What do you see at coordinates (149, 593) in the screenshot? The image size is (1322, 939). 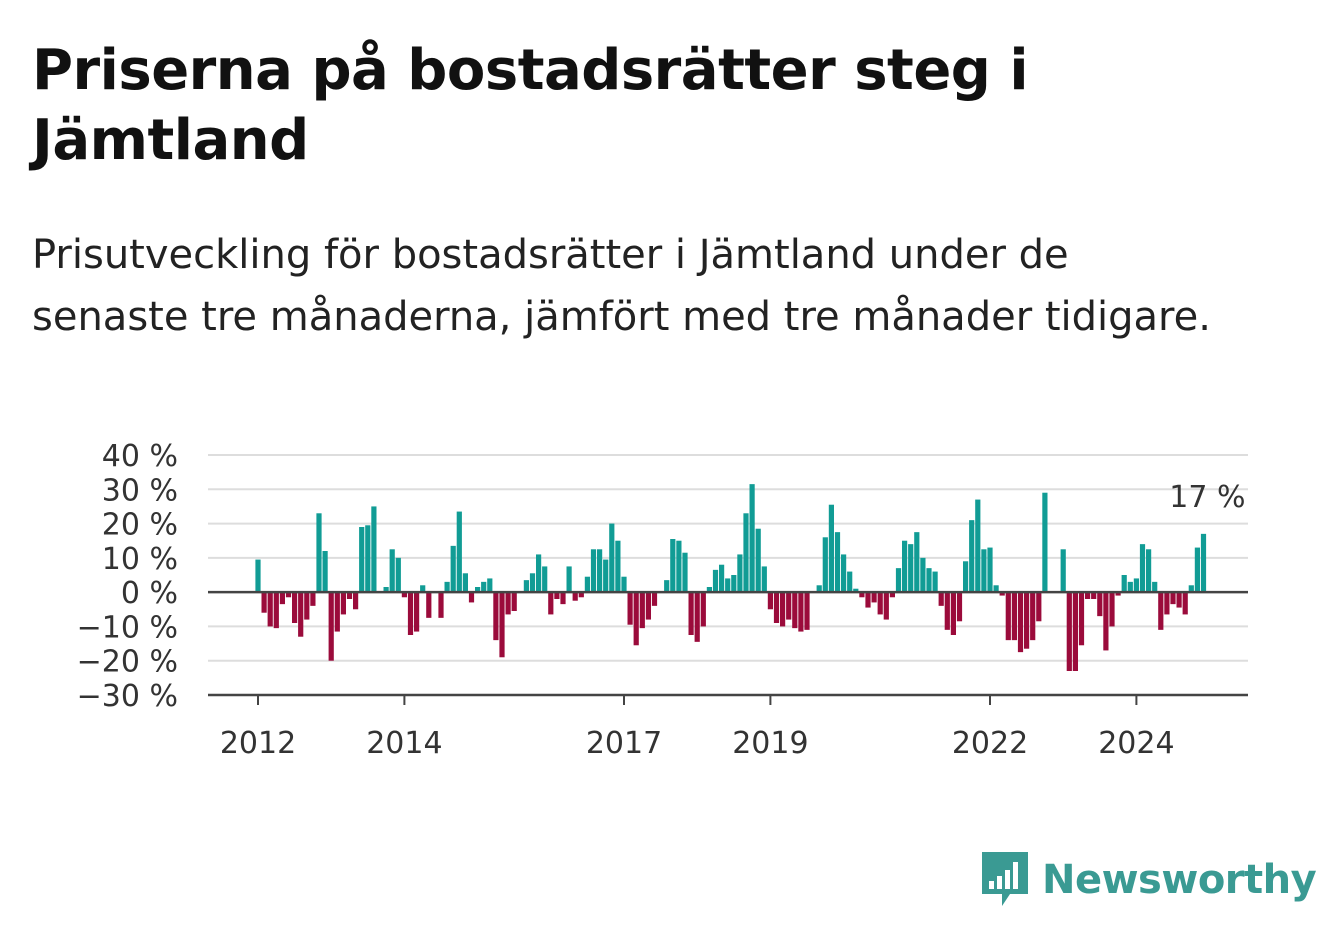 I see `y-tick-label: 0 %` at bounding box center [149, 593].